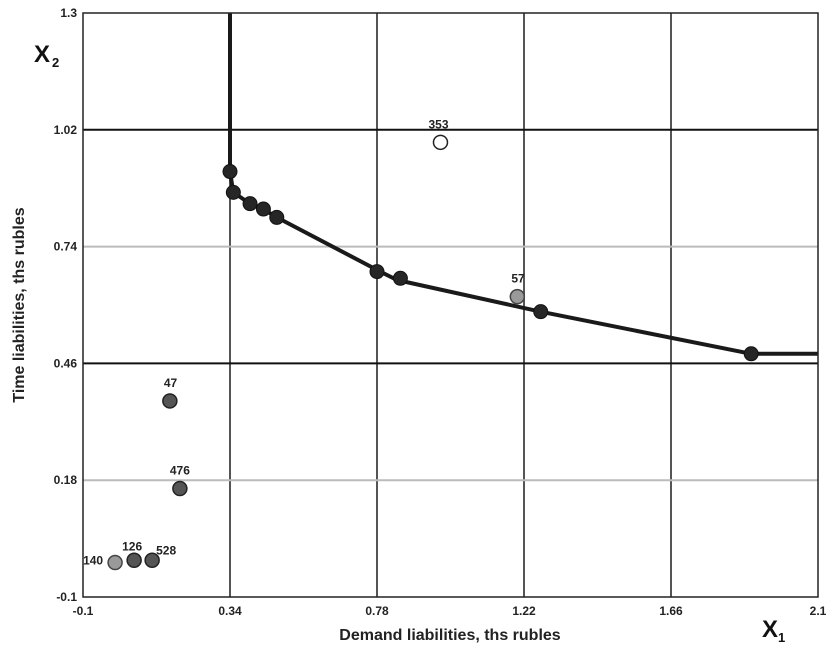 The width and height of the screenshot is (831, 650). Describe the element at coordinates (524, 611) in the screenshot. I see `x-tick-label: 1.22` at that location.